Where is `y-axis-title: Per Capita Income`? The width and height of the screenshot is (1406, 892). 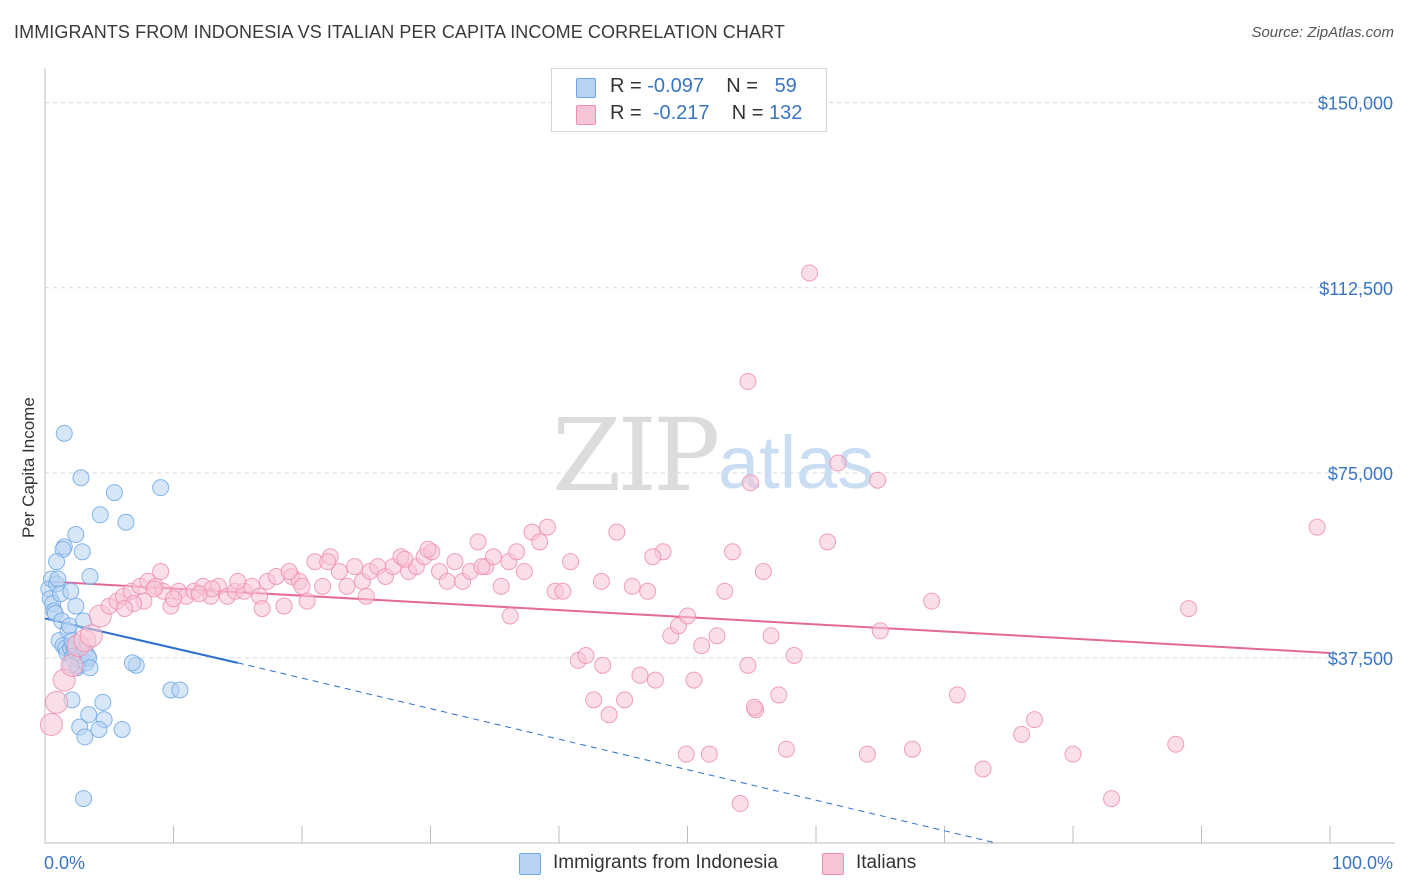 y-axis-title: Per Capita Income is located at coordinates (28, 467).